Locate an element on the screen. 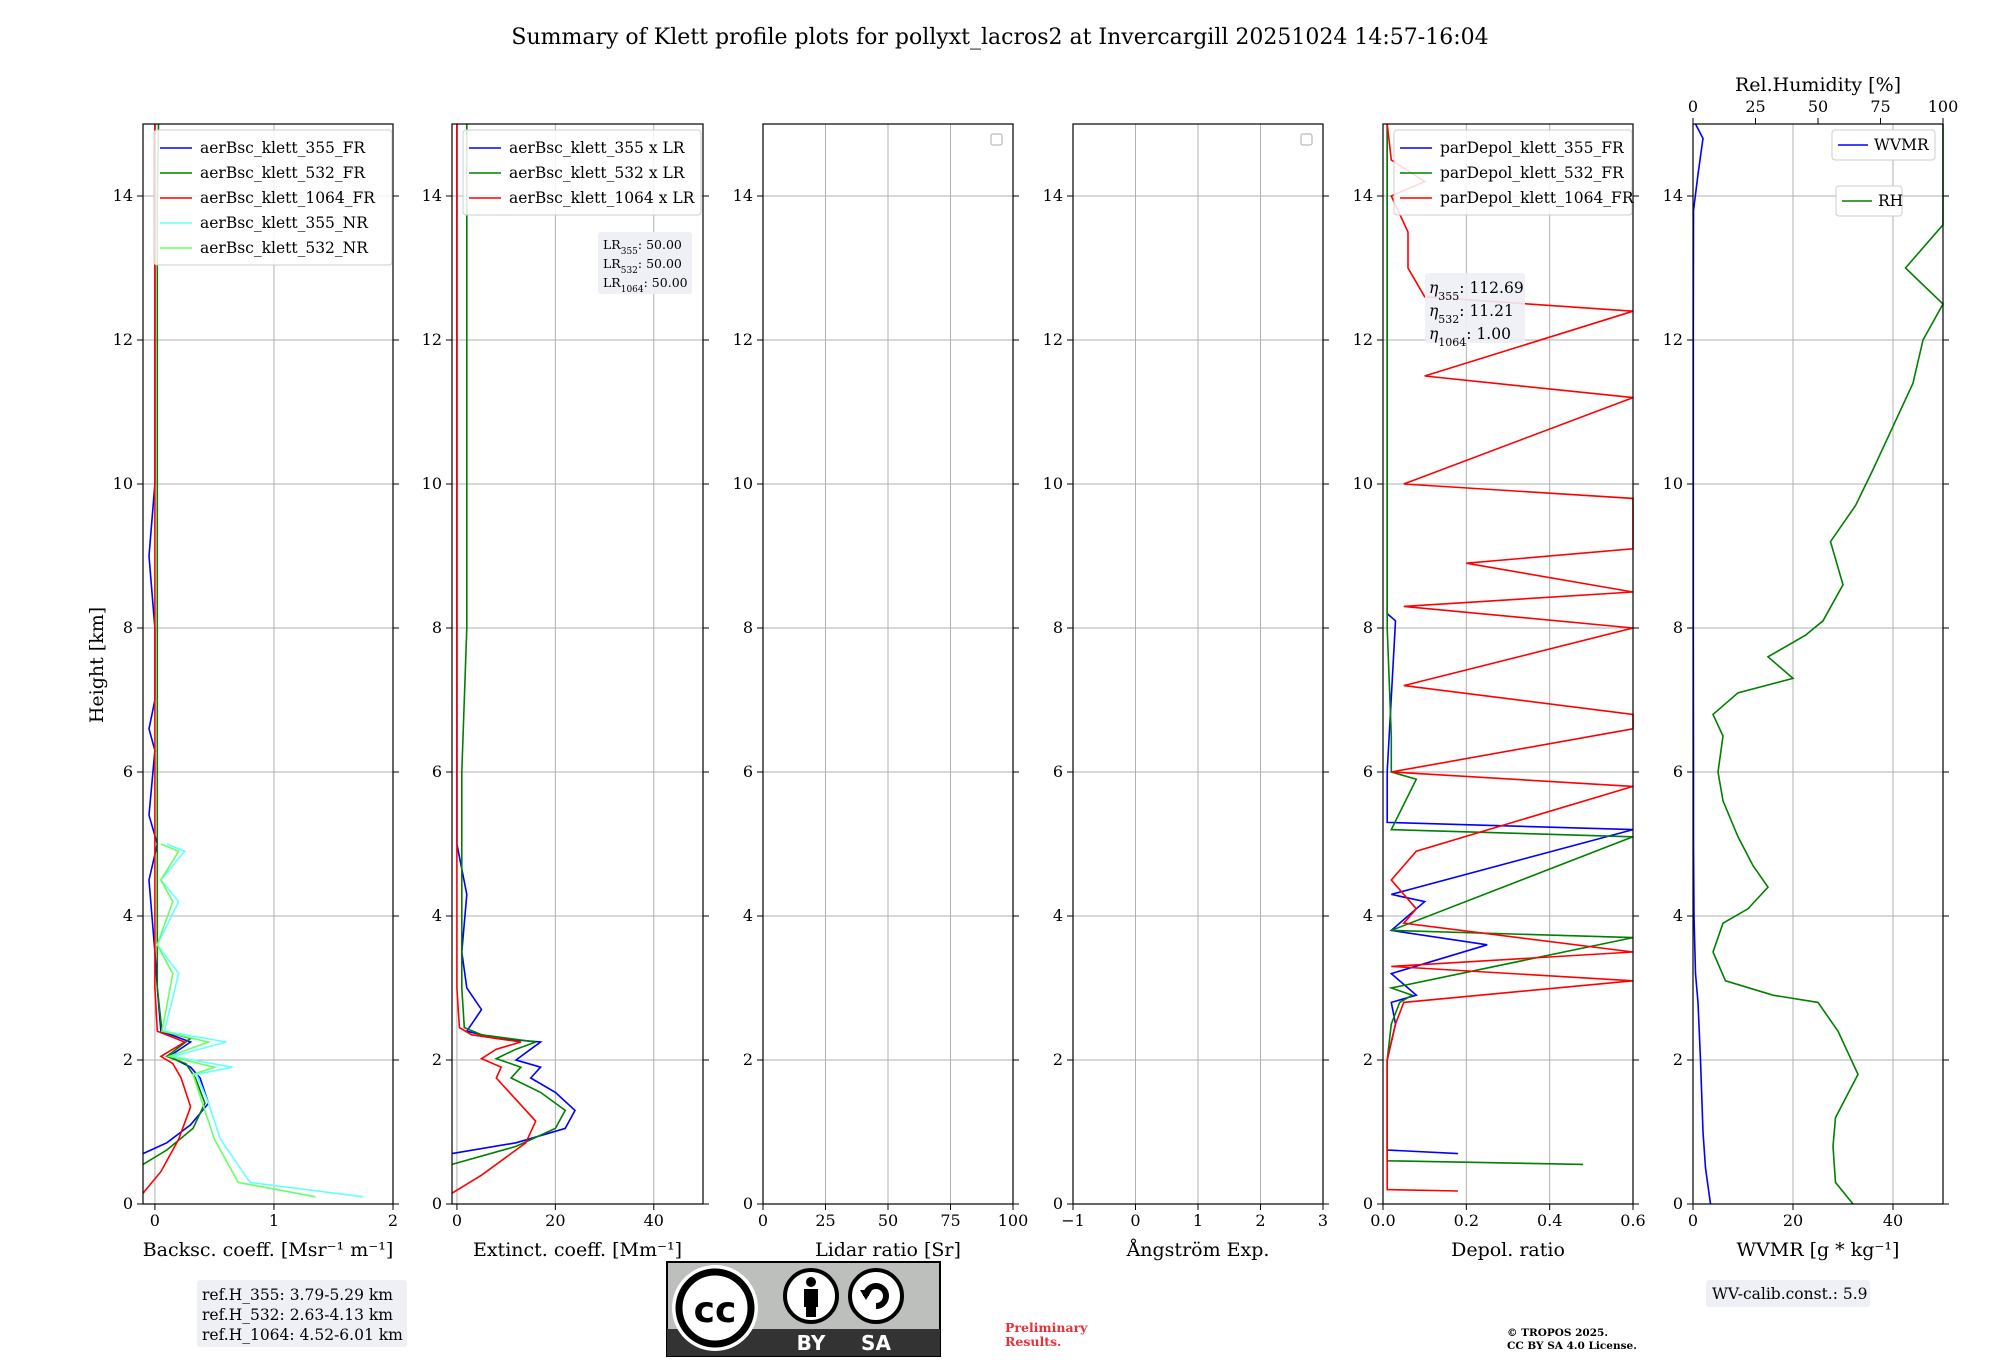 The image size is (2000, 1360). y-tick-label-4-8: 8 is located at coordinates (1058, 627).